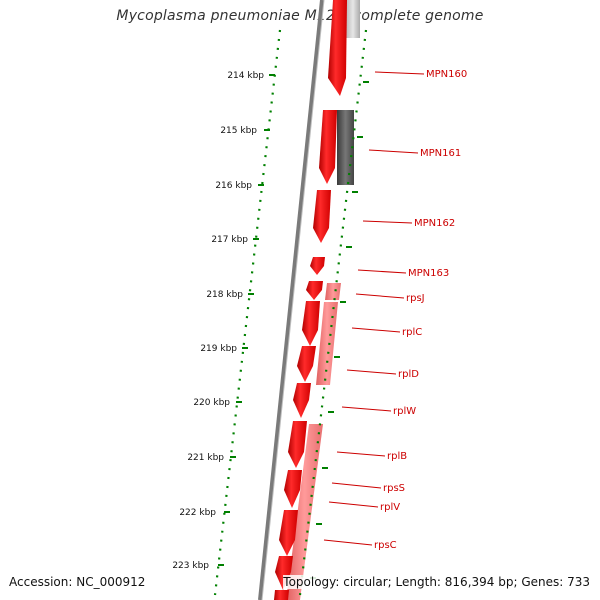  I want to click on tick-label: 223 kbp, so click(190, 566).